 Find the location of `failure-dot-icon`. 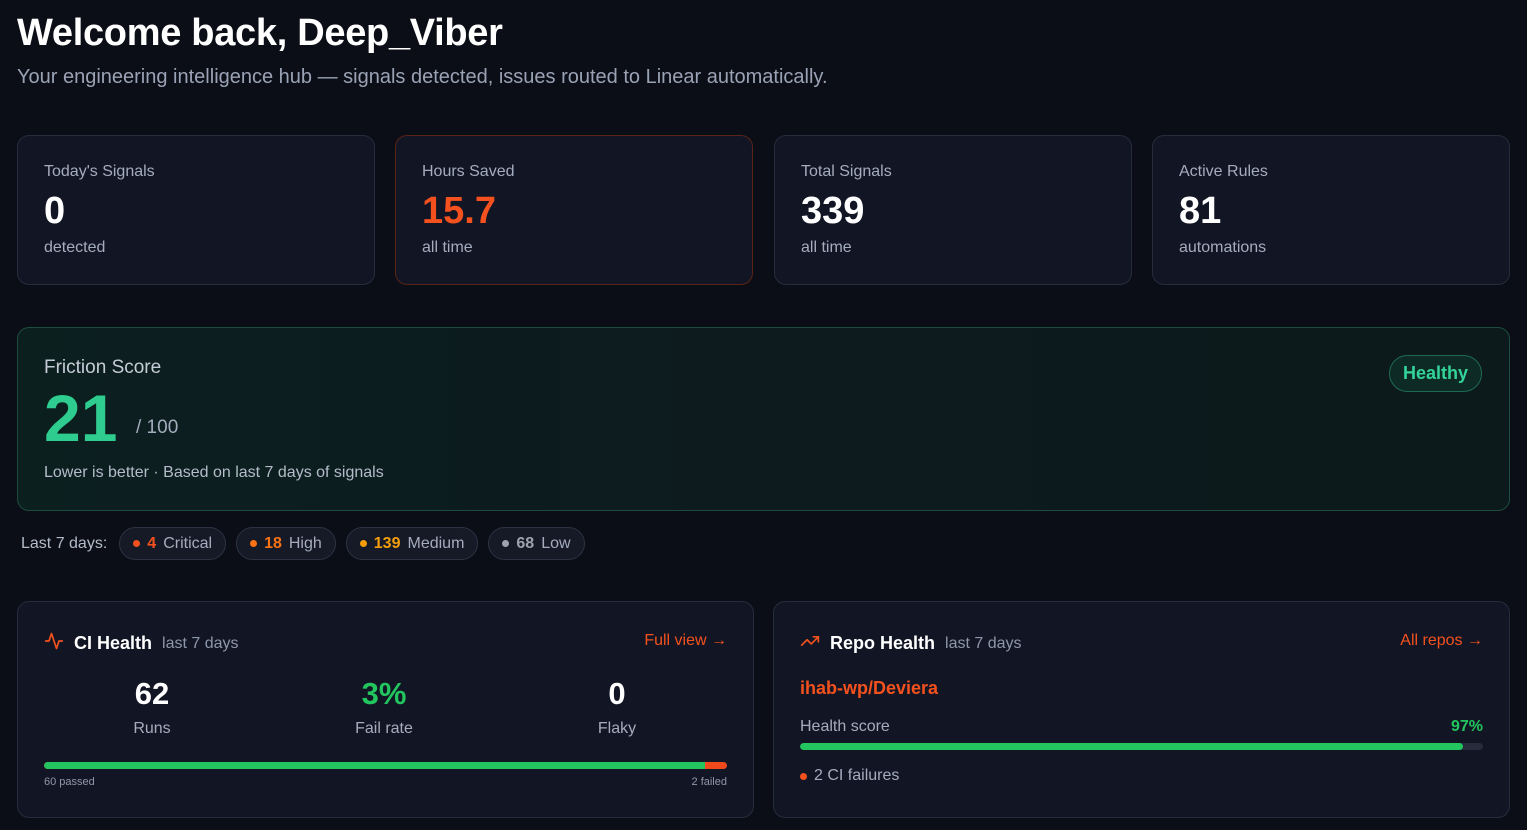

failure-dot-icon is located at coordinates (803, 776).